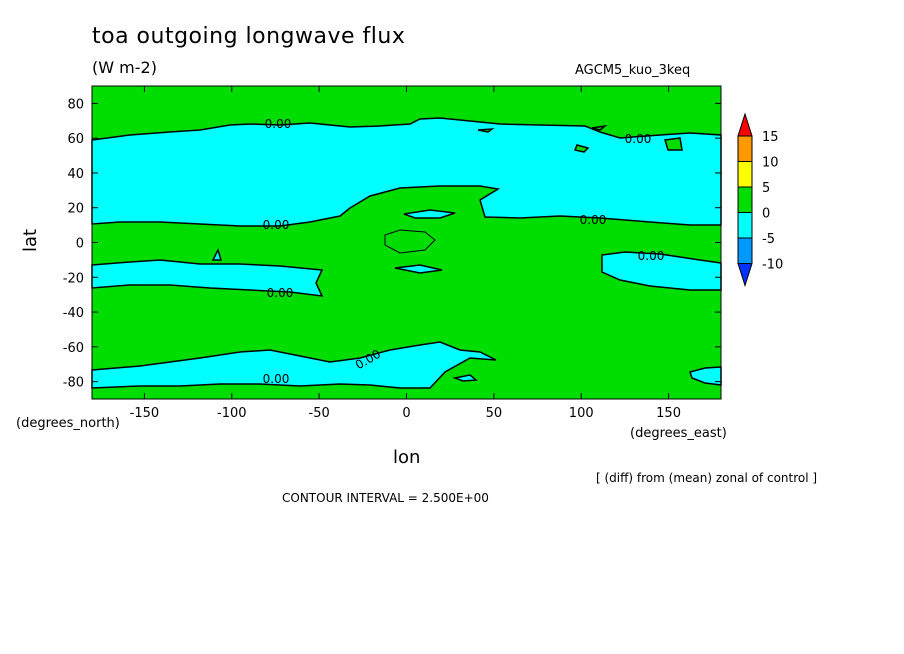 This screenshot has width=904, height=654. What do you see at coordinates (249, 36) in the screenshot?
I see `chart-title: toa outgoing longwave flux` at bounding box center [249, 36].